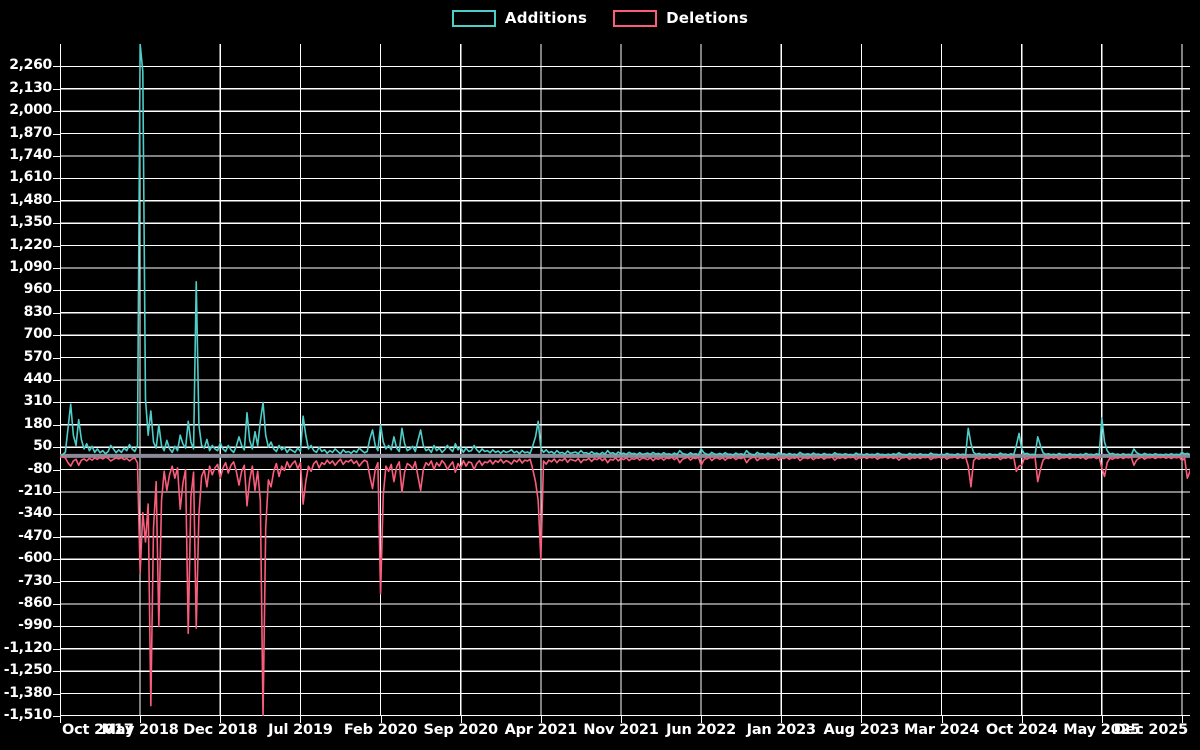  I want to click on y-axis-tick-label: 2,130, so click(30, 87).